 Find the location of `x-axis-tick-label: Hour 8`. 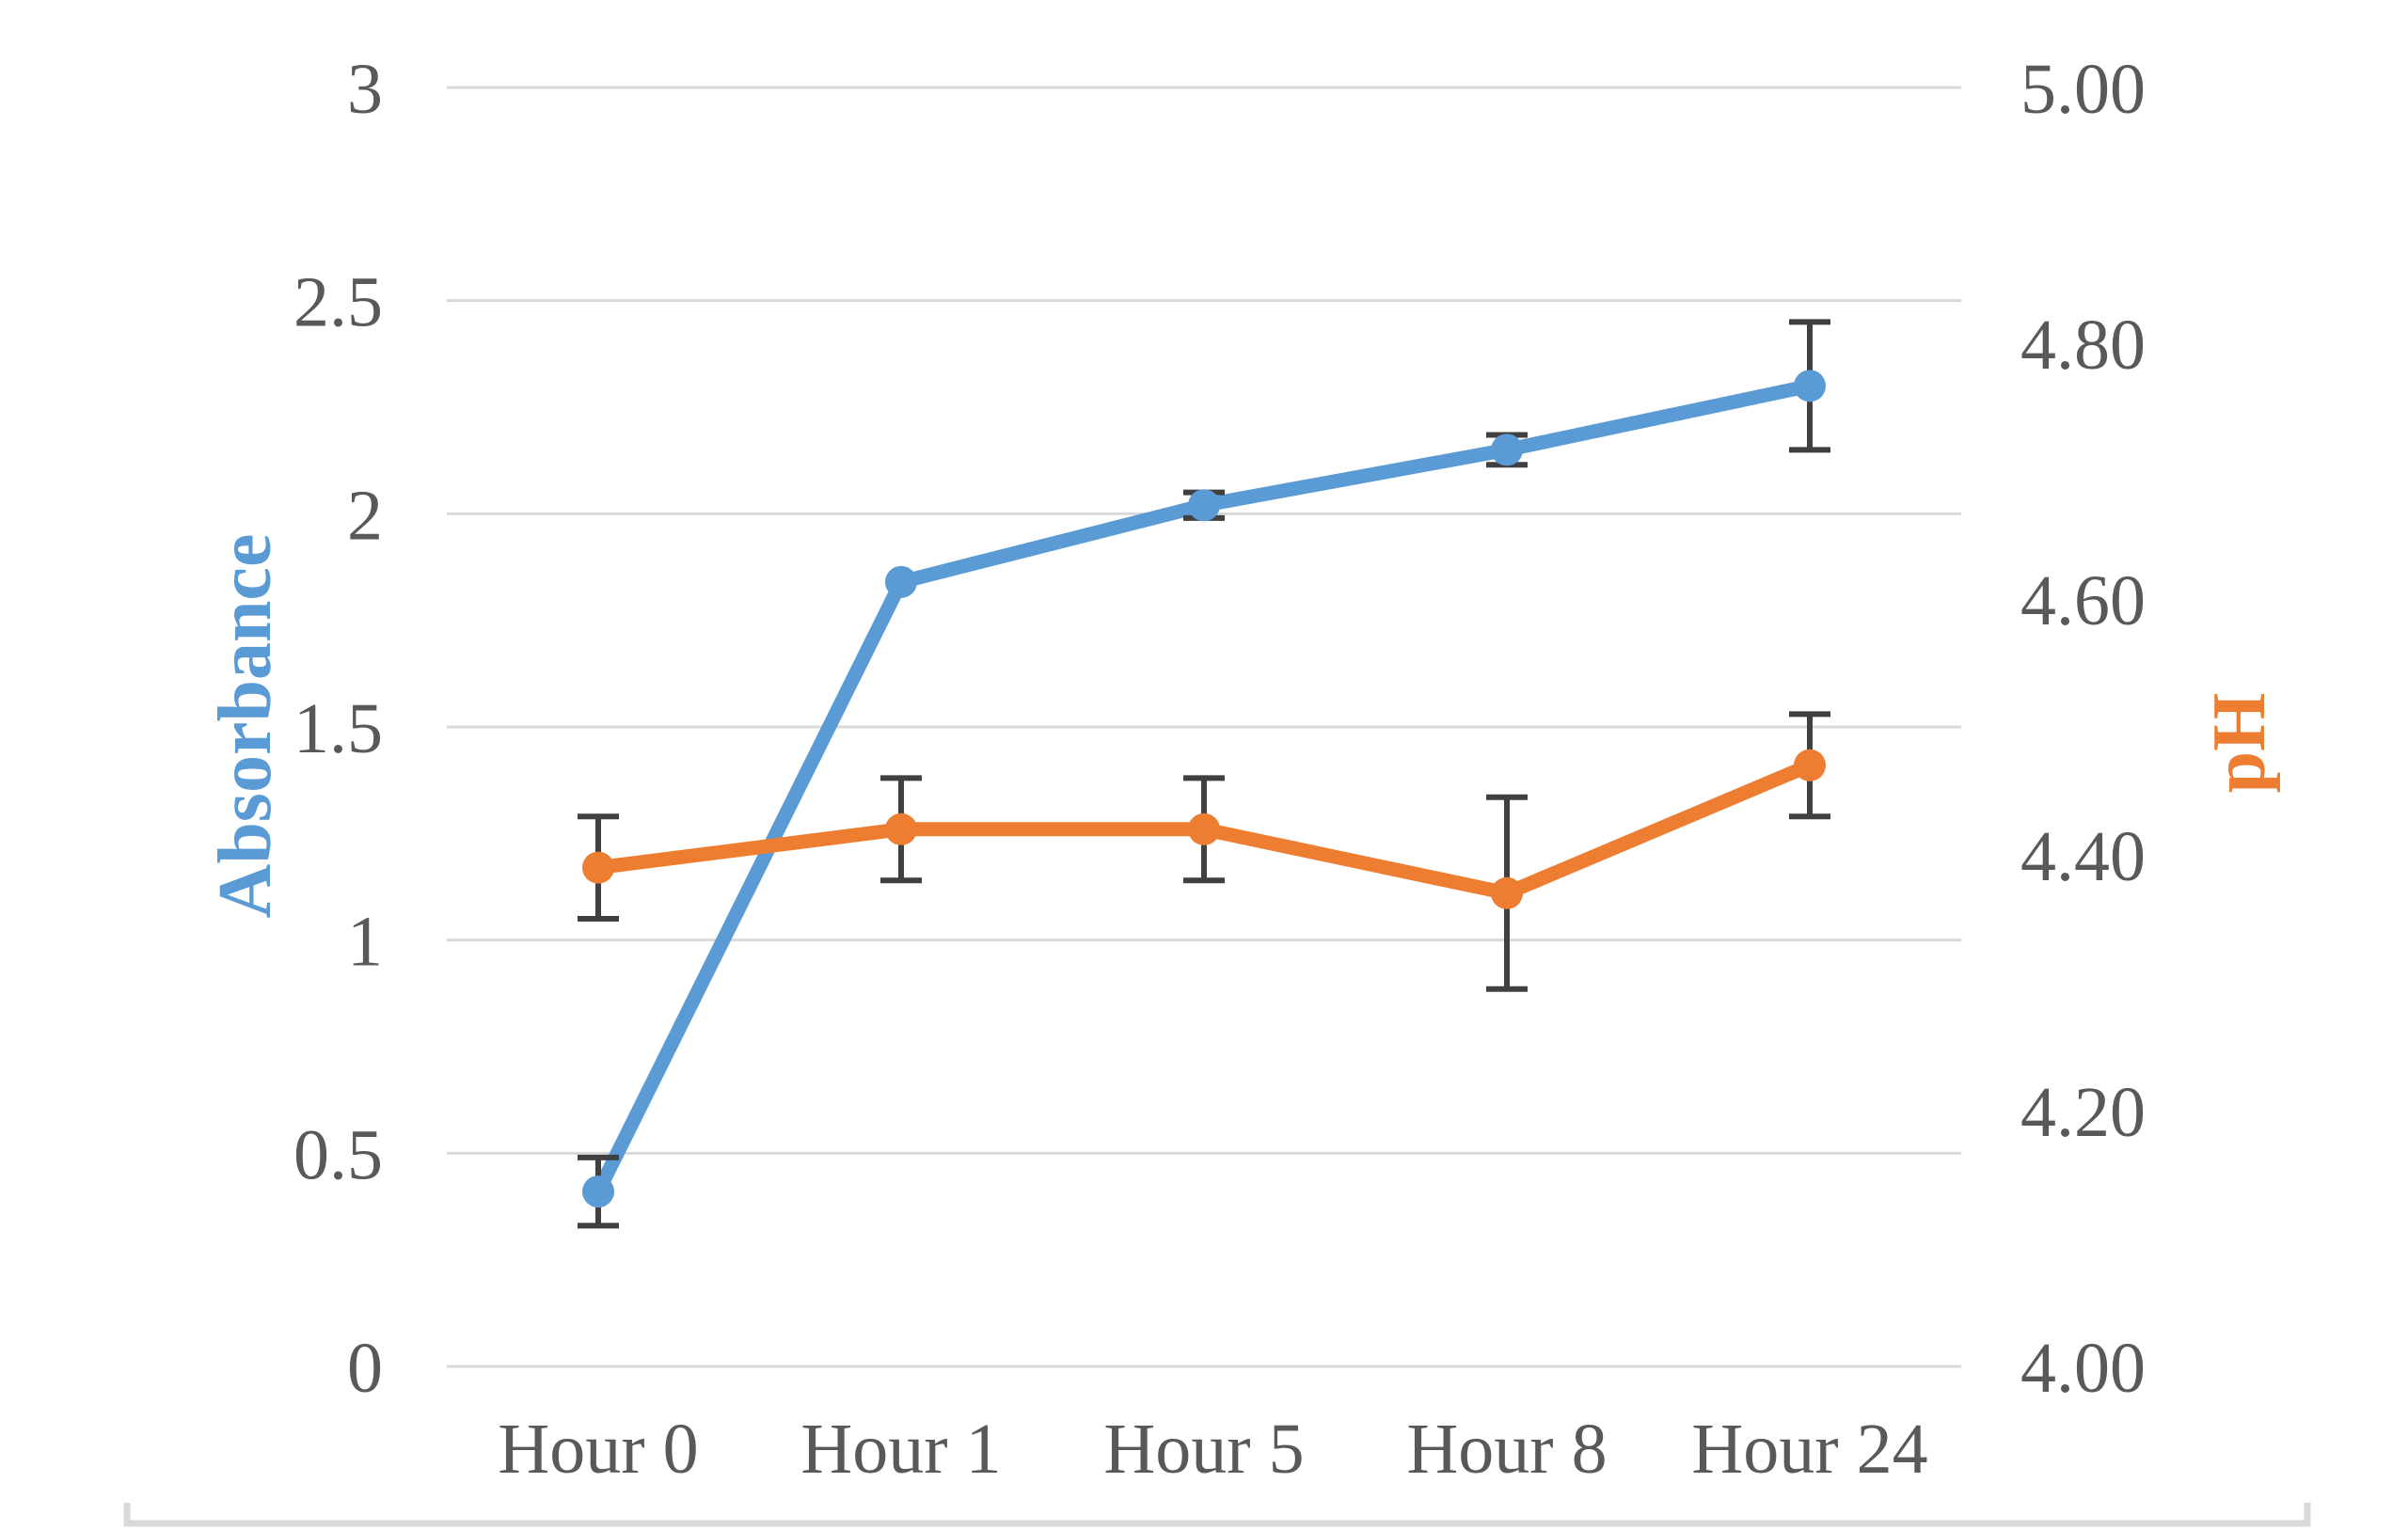

x-axis-tick-label: Hour 8 is located at coordinates (1507, 1449).